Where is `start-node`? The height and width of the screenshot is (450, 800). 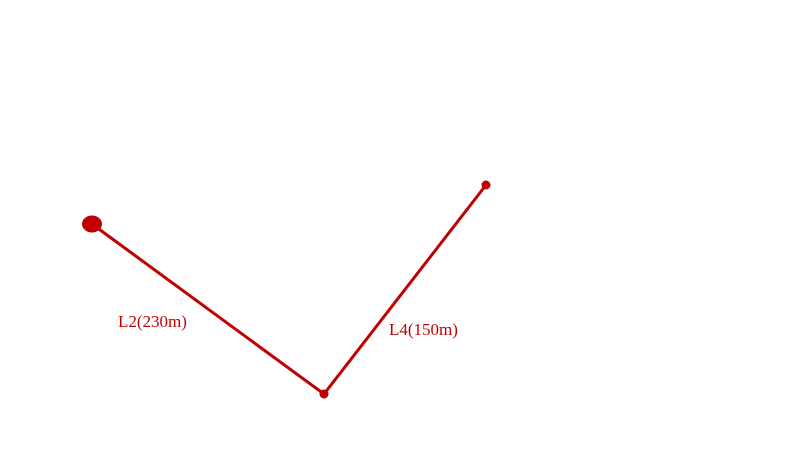 start-node is located at coordinates (92, 224).